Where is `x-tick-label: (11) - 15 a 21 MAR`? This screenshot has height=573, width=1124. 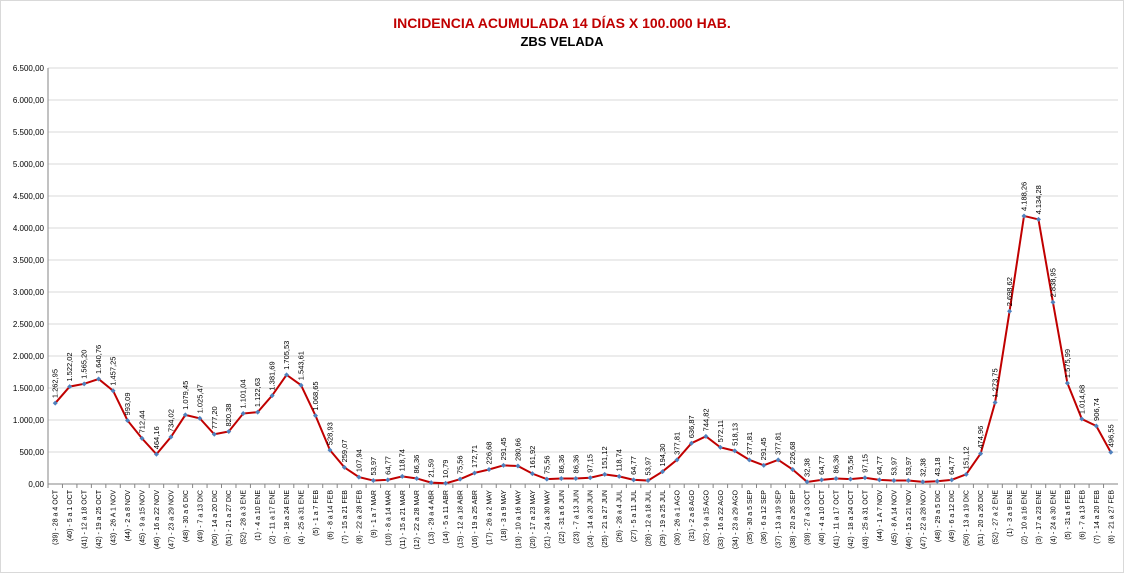 x-tick-label: (11) - 15 a 21 MAR is located at coordinates (403, 519).